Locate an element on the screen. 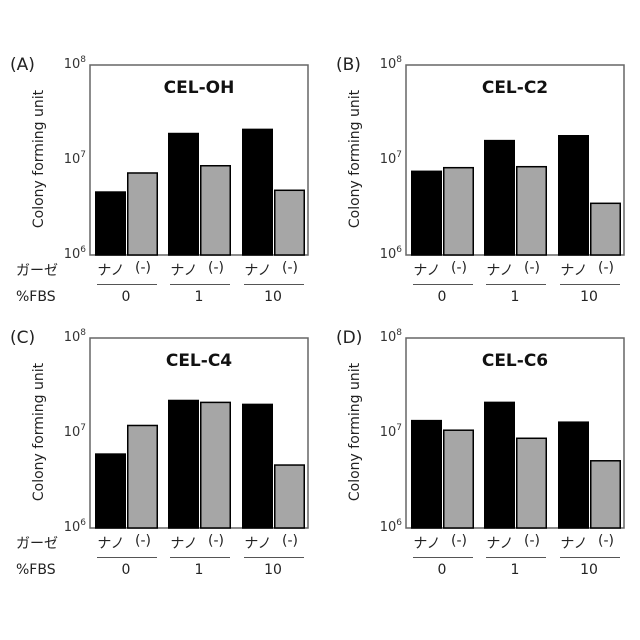 Image resolution: width=640 pixels, height=640 pixels. plot-area: CEL-C2 is located at coordinates (515, 160).